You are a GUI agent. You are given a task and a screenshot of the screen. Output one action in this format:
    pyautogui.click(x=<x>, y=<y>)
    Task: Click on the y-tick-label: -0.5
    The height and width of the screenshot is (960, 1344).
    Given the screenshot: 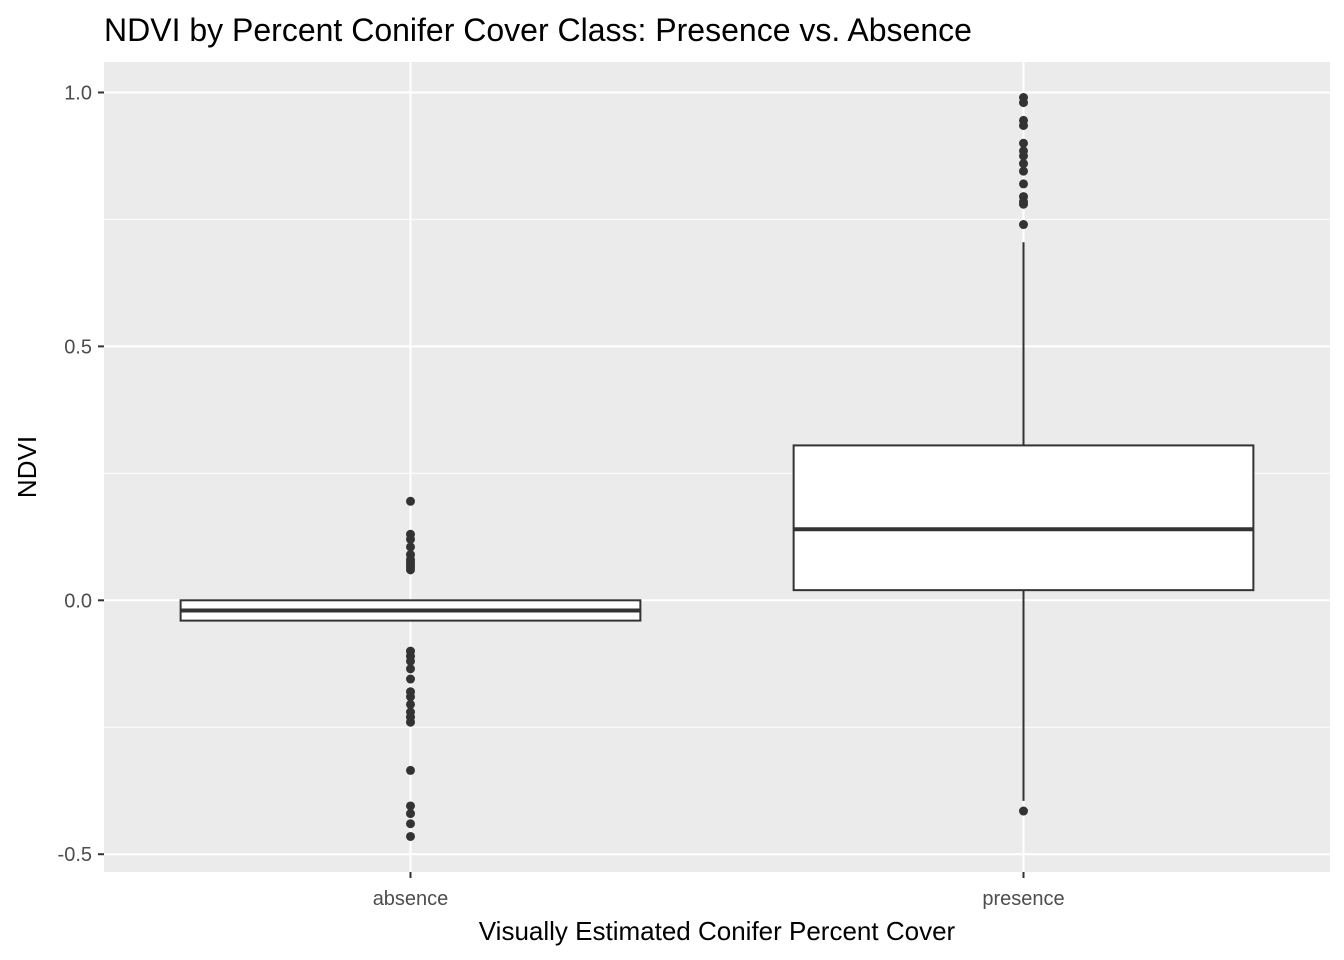 What is the action you would take?
    pyautogui.click(x=75, y=855)
    